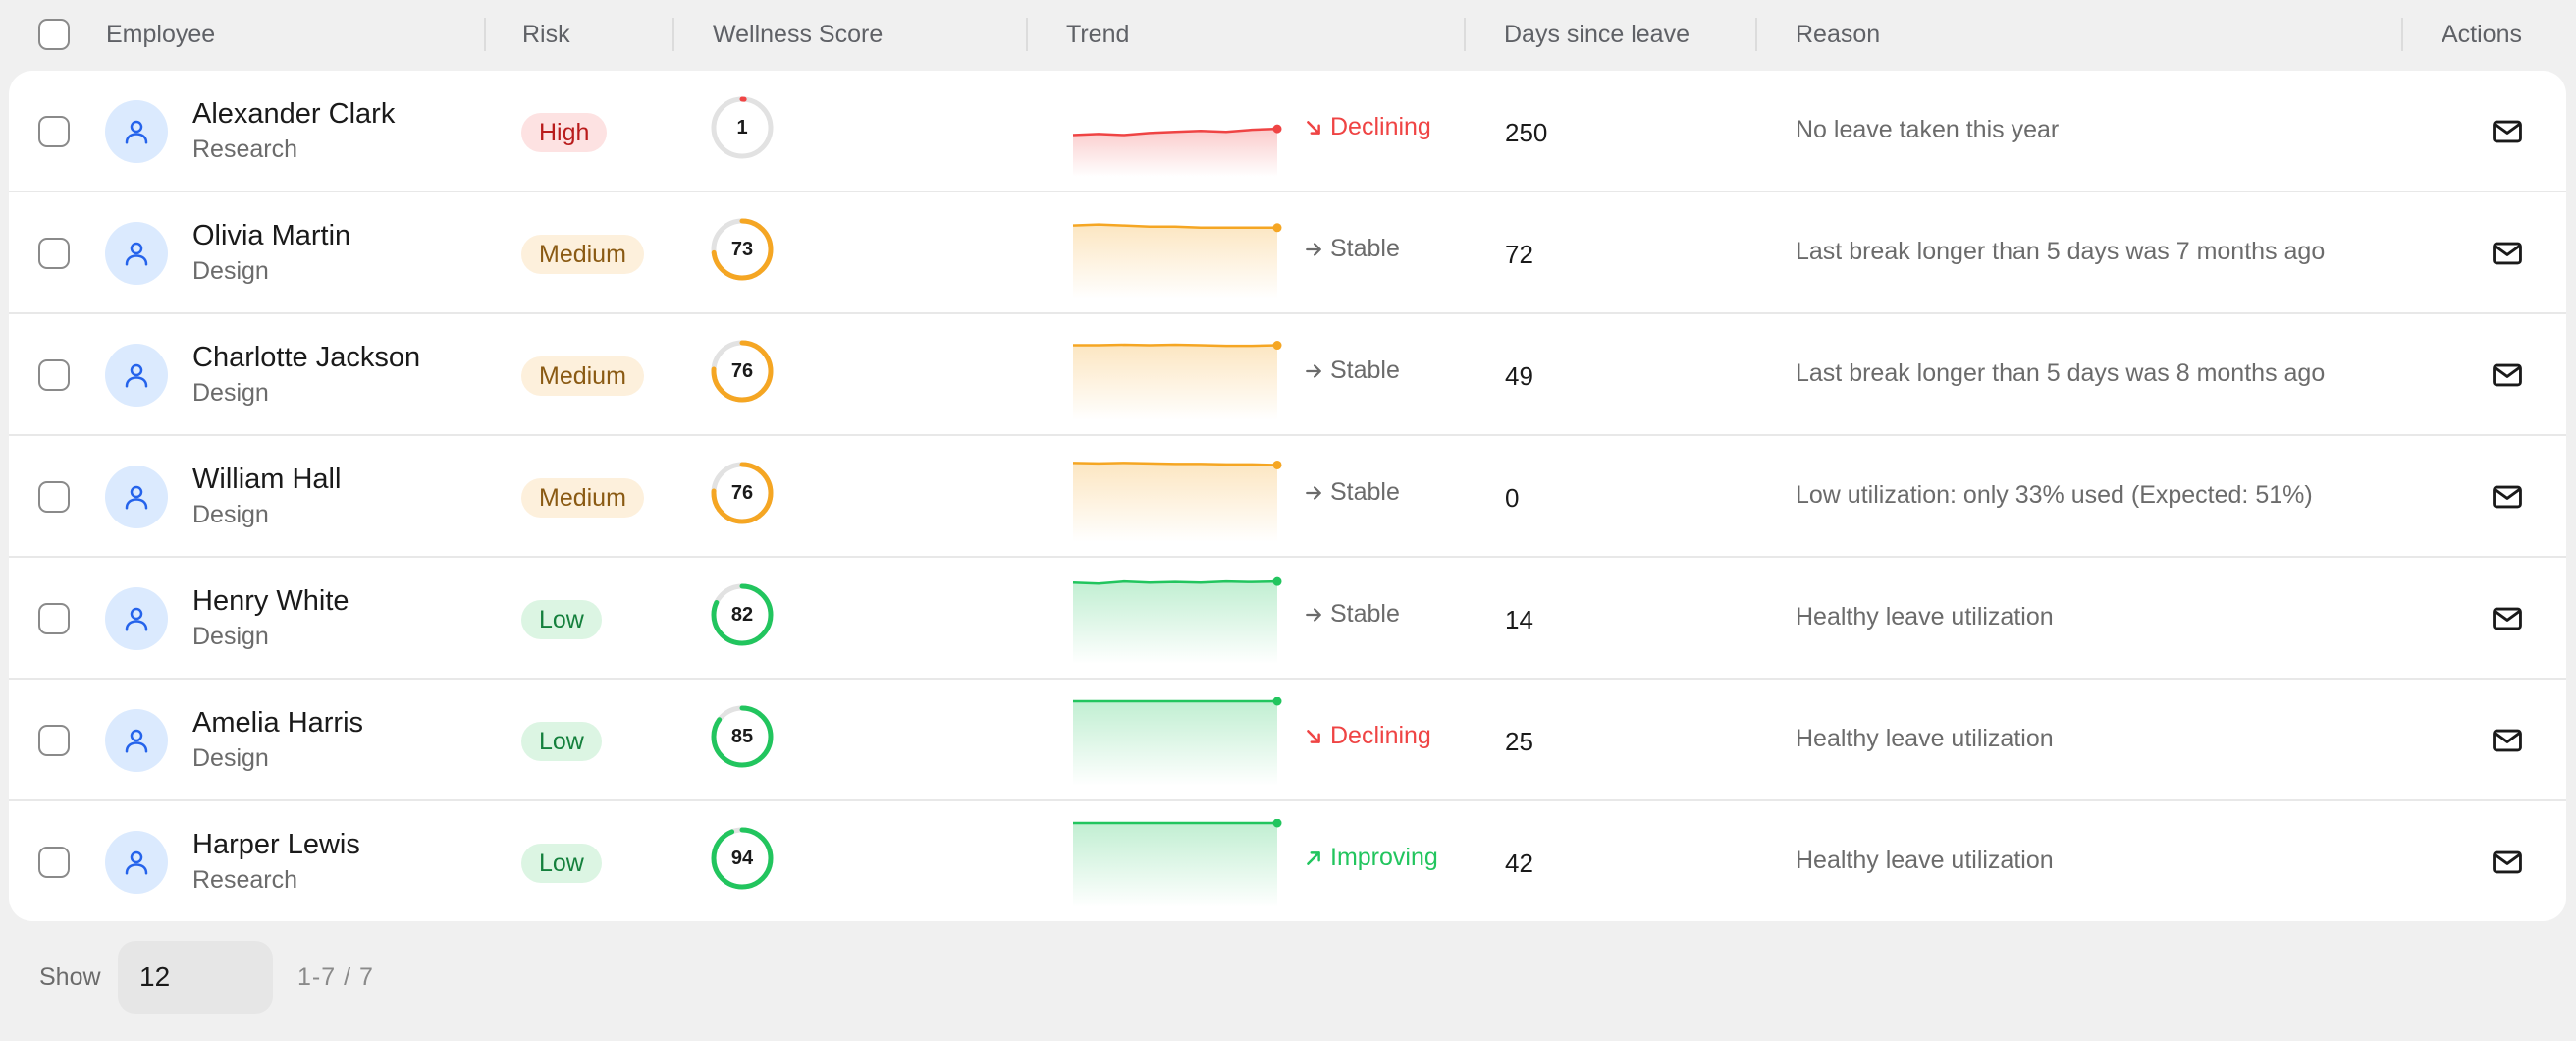 This screenshot has width=2576, height=1041. Describe the element at coordinates (1098, 34) in the screenshot. I see `column-header-trend: Trend` at that location.